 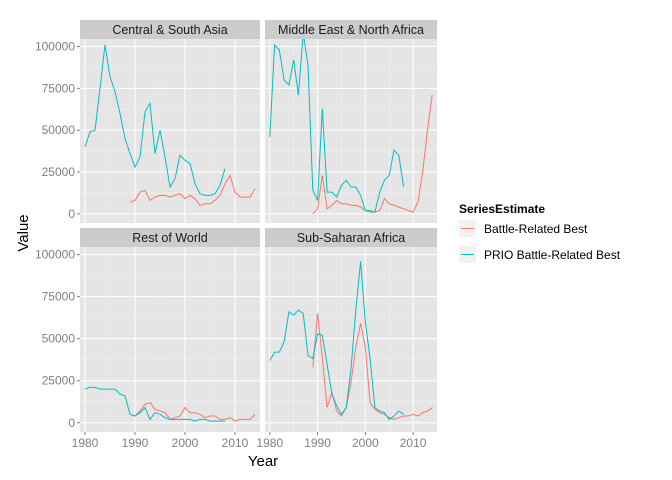 I want to click on x-axis-title: Year, so click(x=263, y=461).